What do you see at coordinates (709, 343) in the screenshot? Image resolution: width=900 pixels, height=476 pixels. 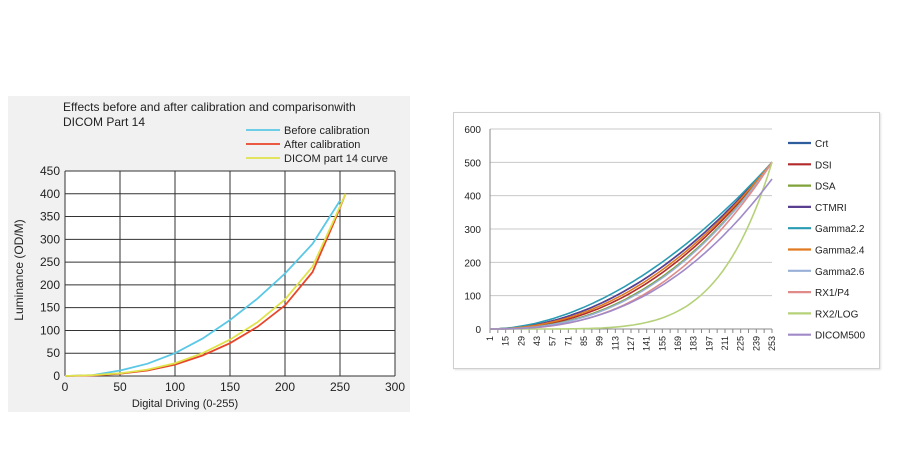 I see `x-tick-label: 197` at bounding box center [709, 343].